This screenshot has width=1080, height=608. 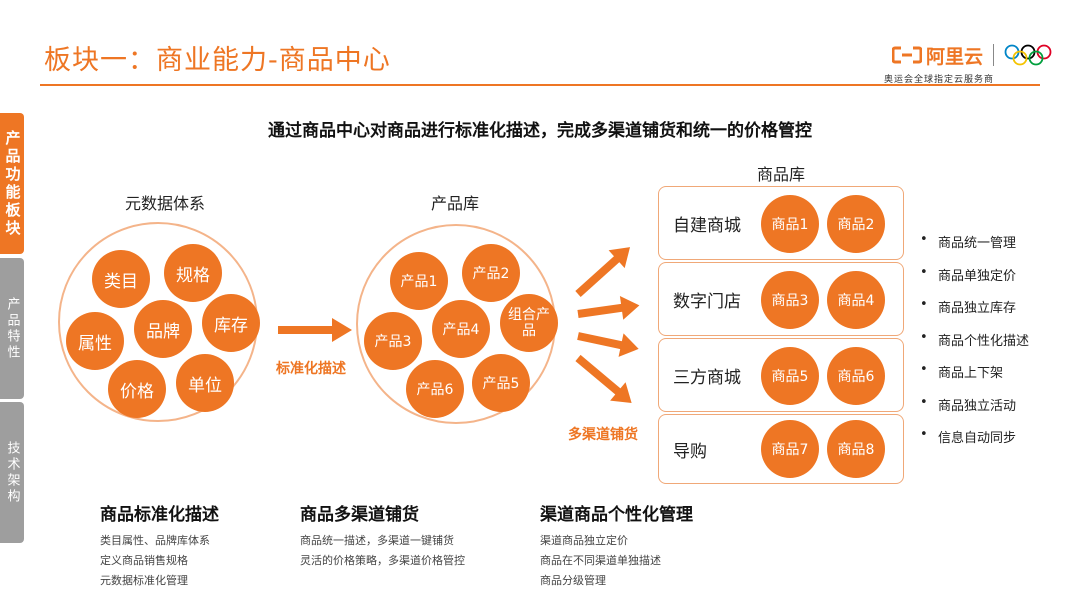 I want to click on standardize-label: 标准化描述, so click(x=311, y=369).